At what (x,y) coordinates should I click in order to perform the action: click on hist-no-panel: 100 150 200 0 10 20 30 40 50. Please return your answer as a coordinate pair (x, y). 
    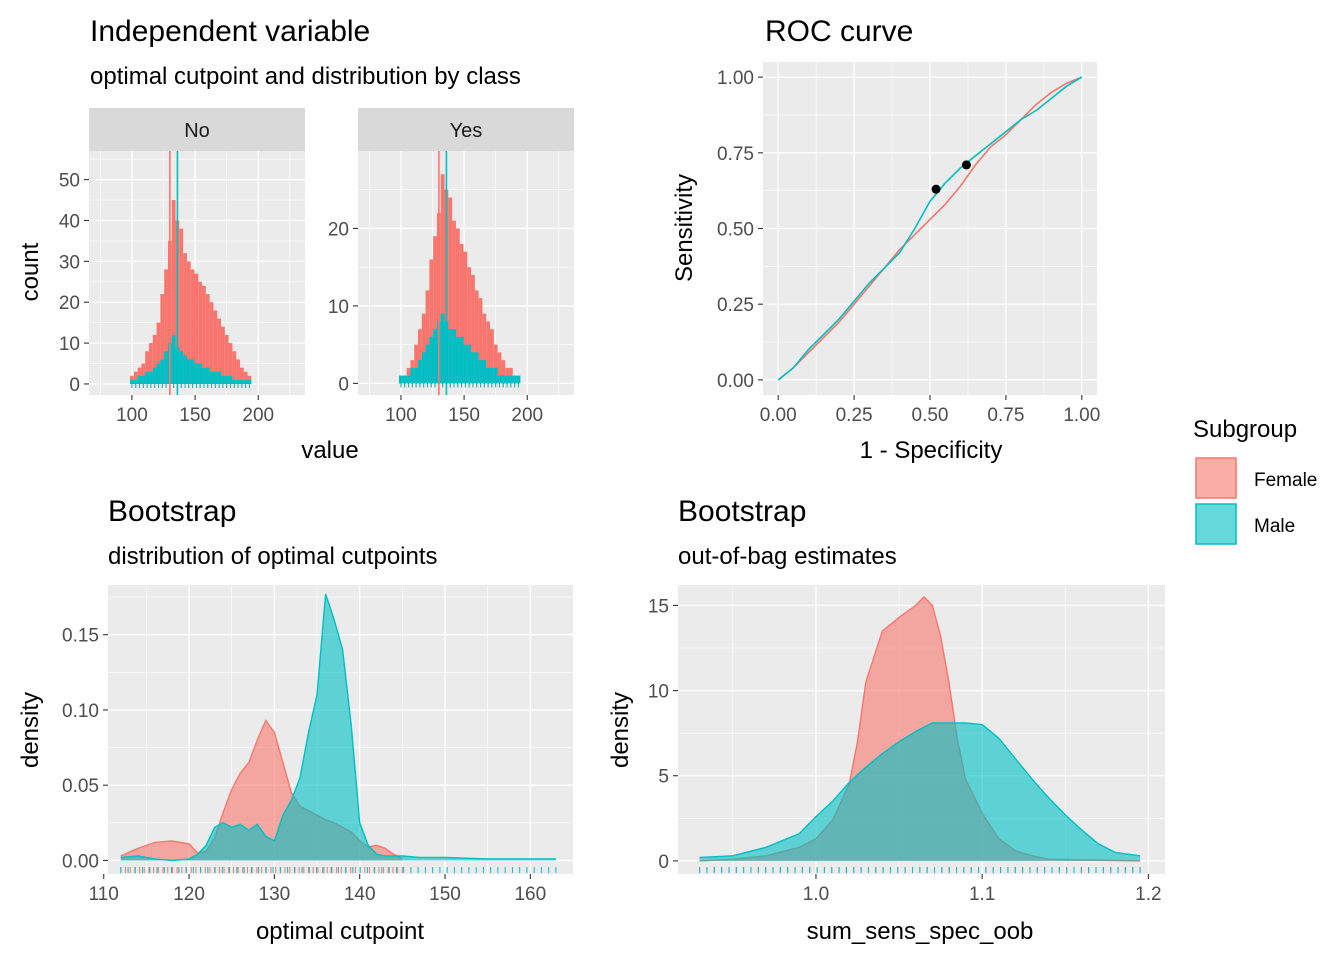
    Looking at the image, I should click on (182, 288).